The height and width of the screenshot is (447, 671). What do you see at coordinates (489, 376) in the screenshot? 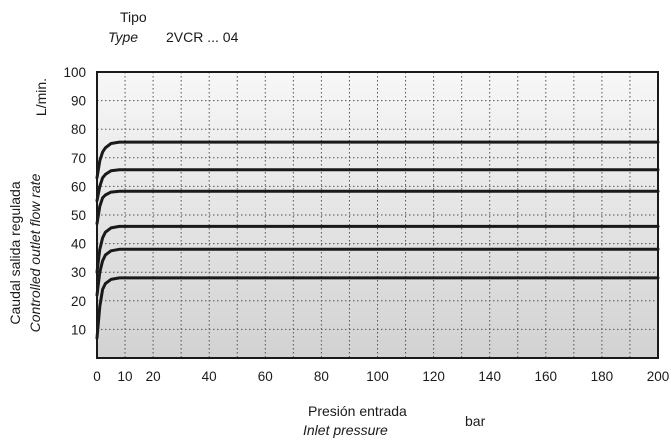
I see `x-tick-label: 140` at bounding box center [489, 376].